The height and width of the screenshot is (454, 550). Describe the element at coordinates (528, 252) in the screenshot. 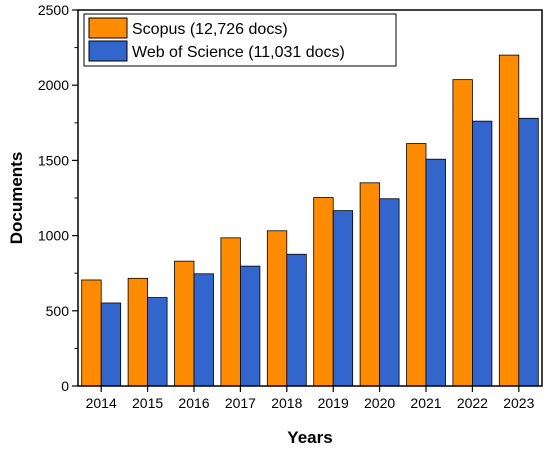

I see `bar-wos-2023` at that location.